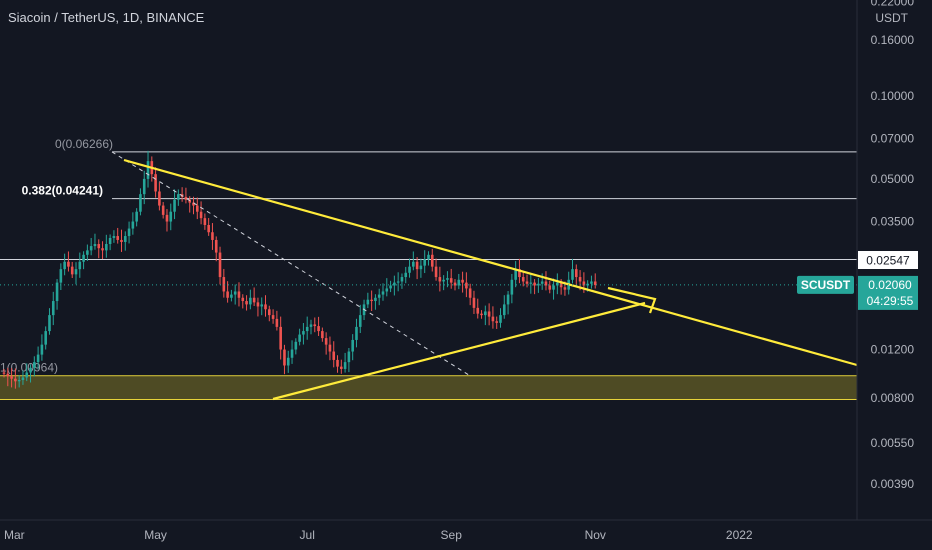 The width and height of the screenshot is (932, 550). What do you see at coordinates (893, 40) in the screenshot?
I see `price-tick-label: 0.16000` at bounding box center [893, 40].